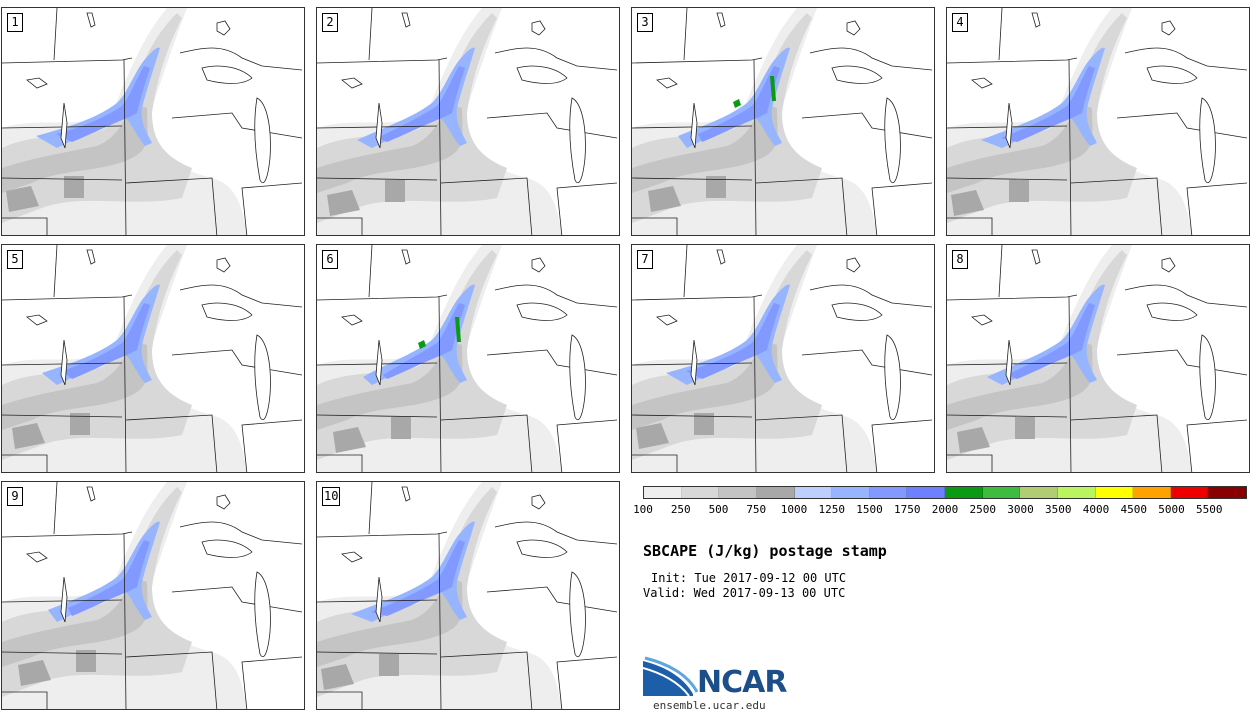 This screenshot has width=1260, height=713. Describe the element at coordinates (869, 509) in the screenshot. I see `colorbar-tick-label: 1500` at that location.